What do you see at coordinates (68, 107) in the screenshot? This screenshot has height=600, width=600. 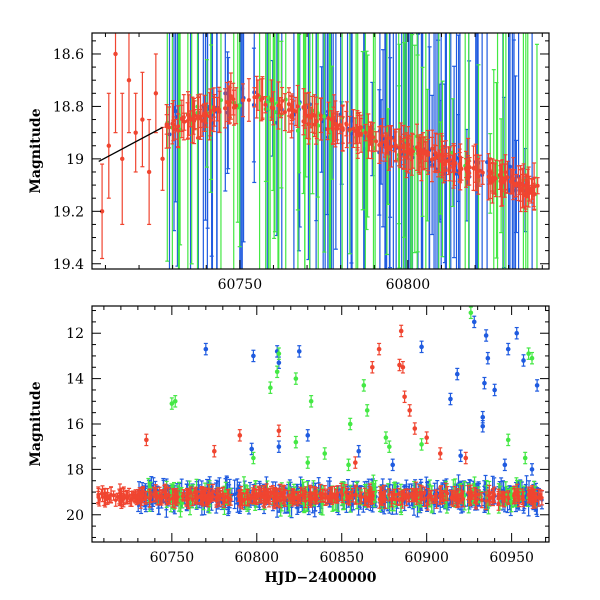 I see `y-tick-label: 18.8` at bounding box center [68, 107].